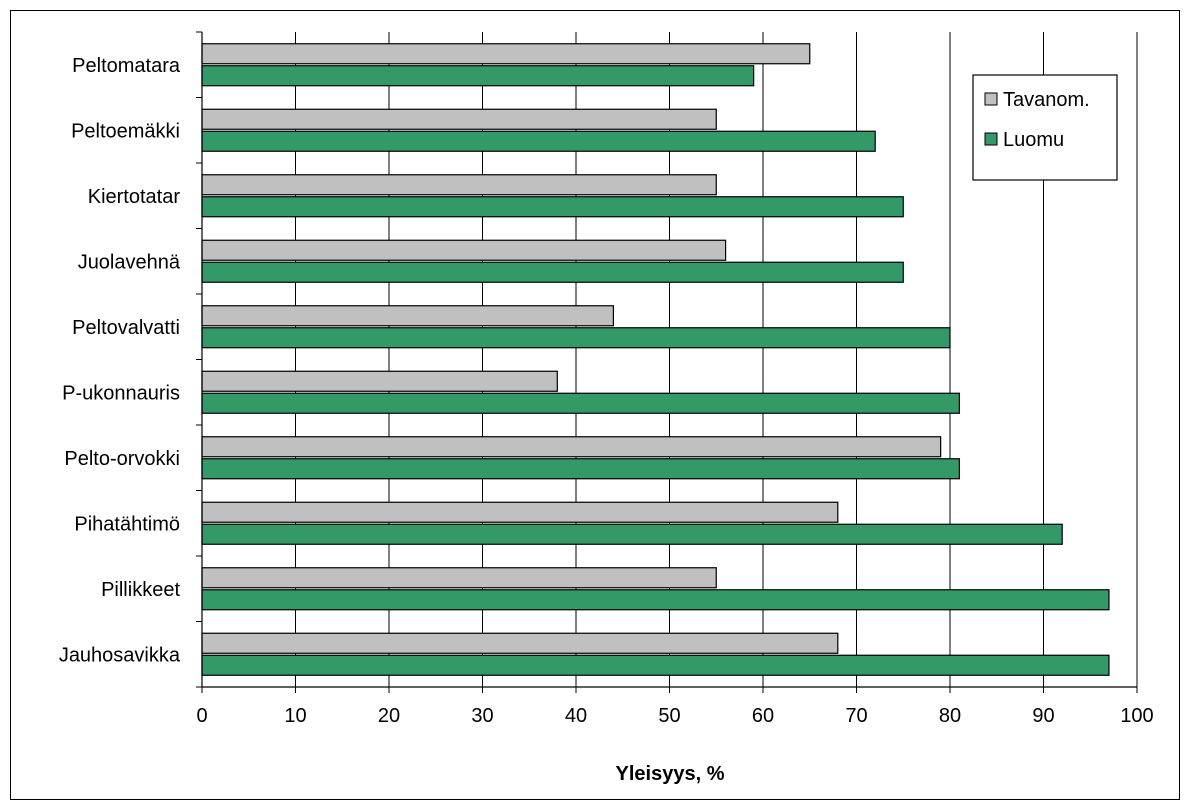 This screenshot has height=810, width=1190. Describe the element at coordinates (125, 131) in the screenshot. I see `category-label: Peltoemäkki` at that location.